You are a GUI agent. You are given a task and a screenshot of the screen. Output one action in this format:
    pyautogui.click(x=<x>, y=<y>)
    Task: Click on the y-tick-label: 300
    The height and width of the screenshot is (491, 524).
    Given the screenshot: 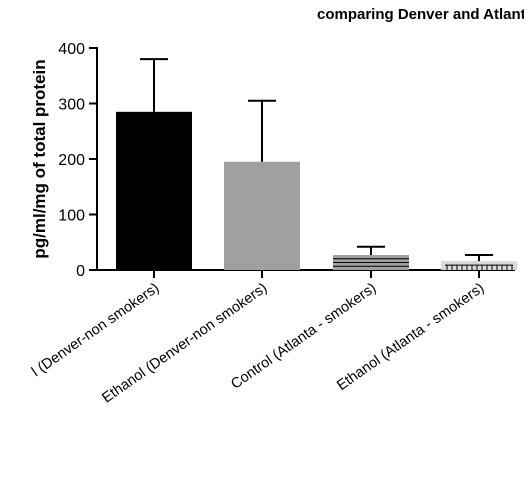 What is the action you would take?
    pyautogui.click(x=71, y=105)
    